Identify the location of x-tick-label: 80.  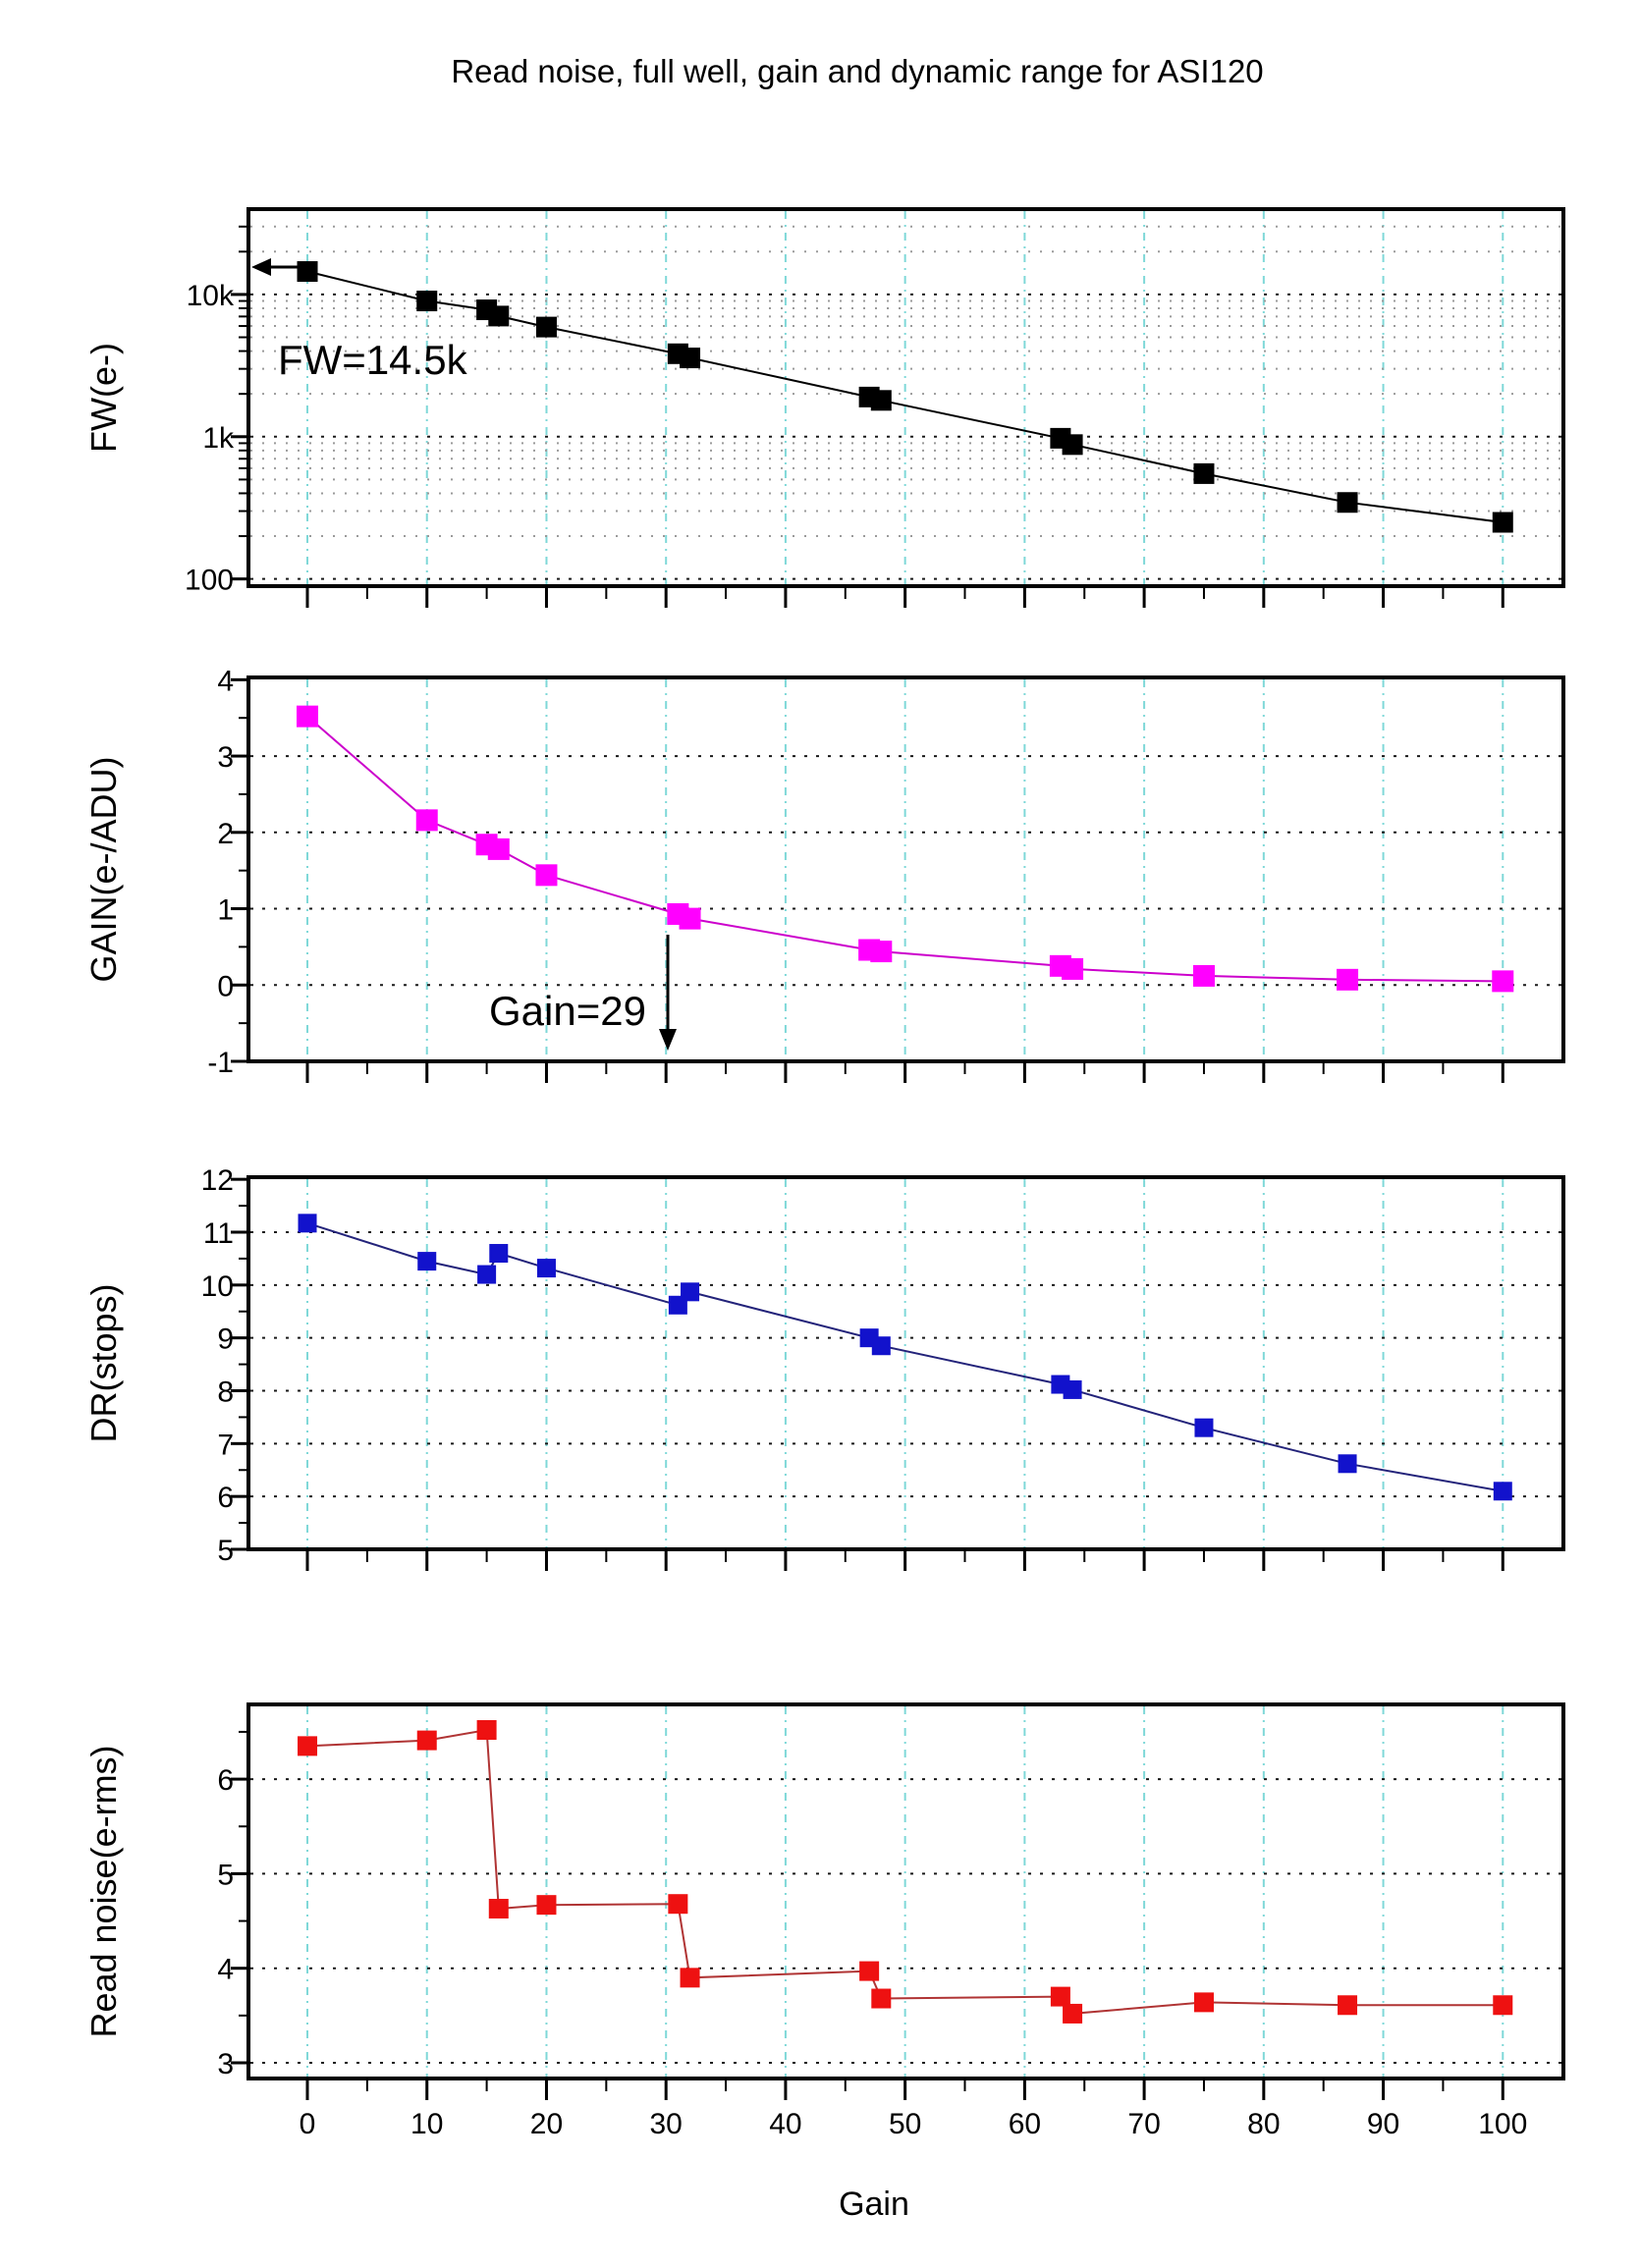
(1263, 2124).